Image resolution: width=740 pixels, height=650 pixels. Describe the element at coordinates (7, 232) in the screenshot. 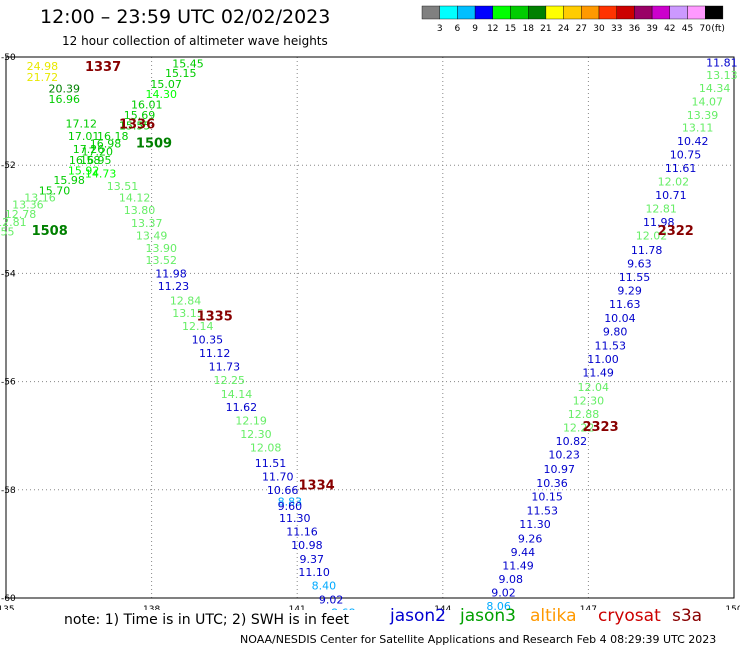

I see `swh-value: 13.55` at that location.